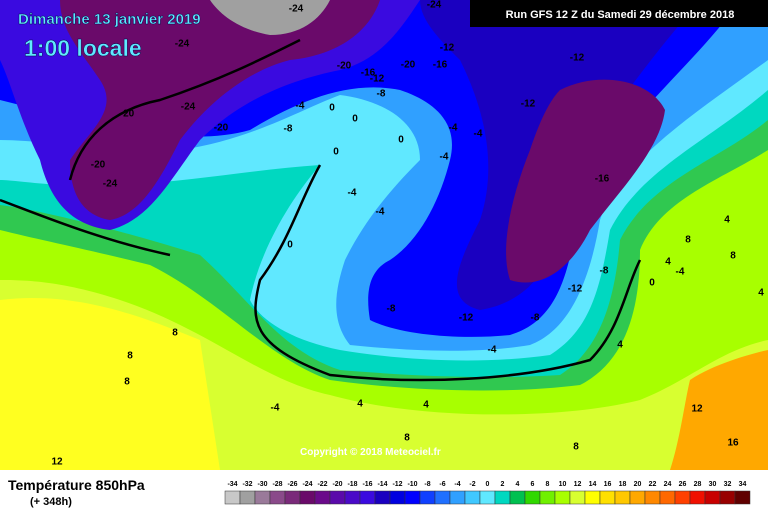 The height and width of the screenshot is (512, 768). Describe the element at coordinates (713, 484) in the screenshot. I see `legend-label: 30` at that location.